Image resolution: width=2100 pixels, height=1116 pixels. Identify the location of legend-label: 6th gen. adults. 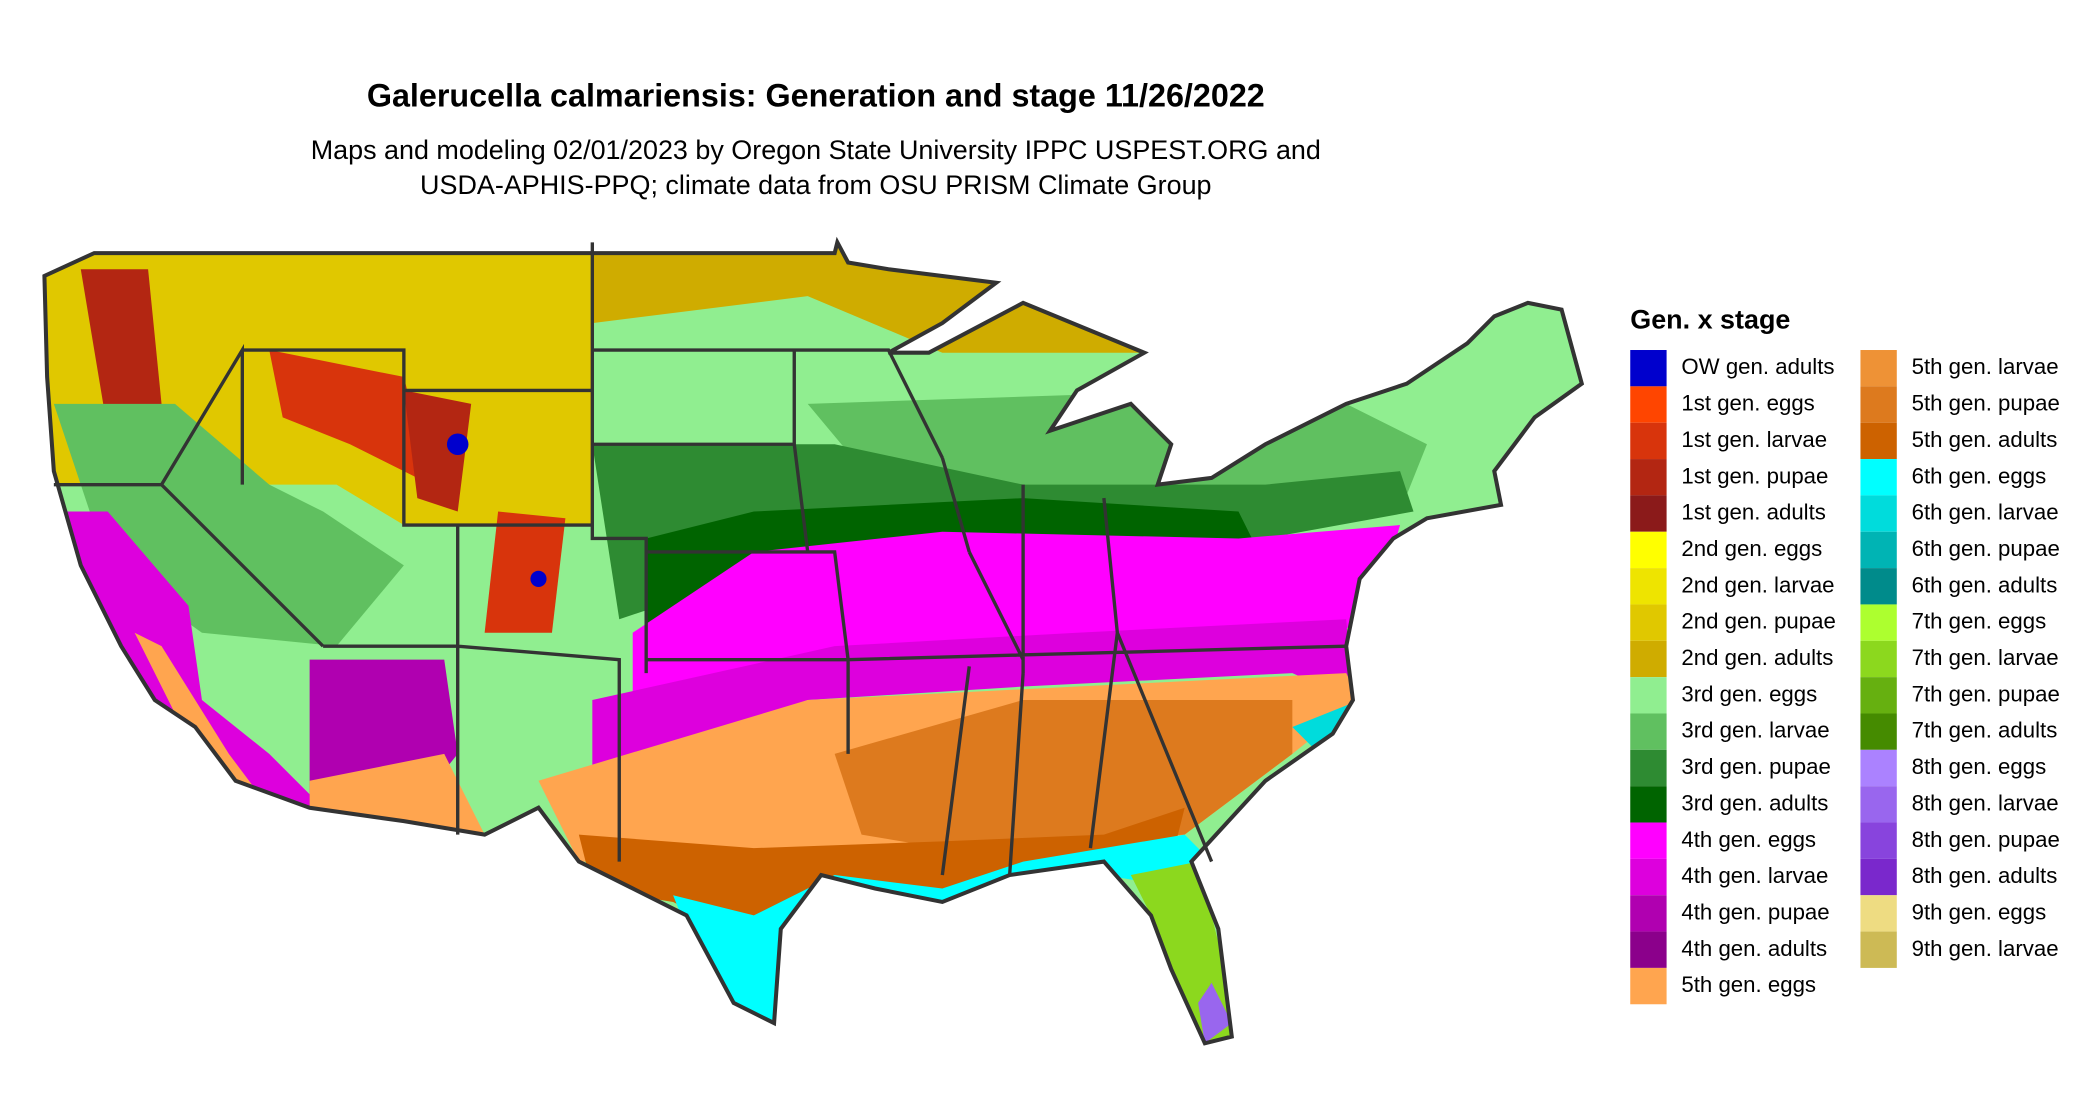
(1984, 585).